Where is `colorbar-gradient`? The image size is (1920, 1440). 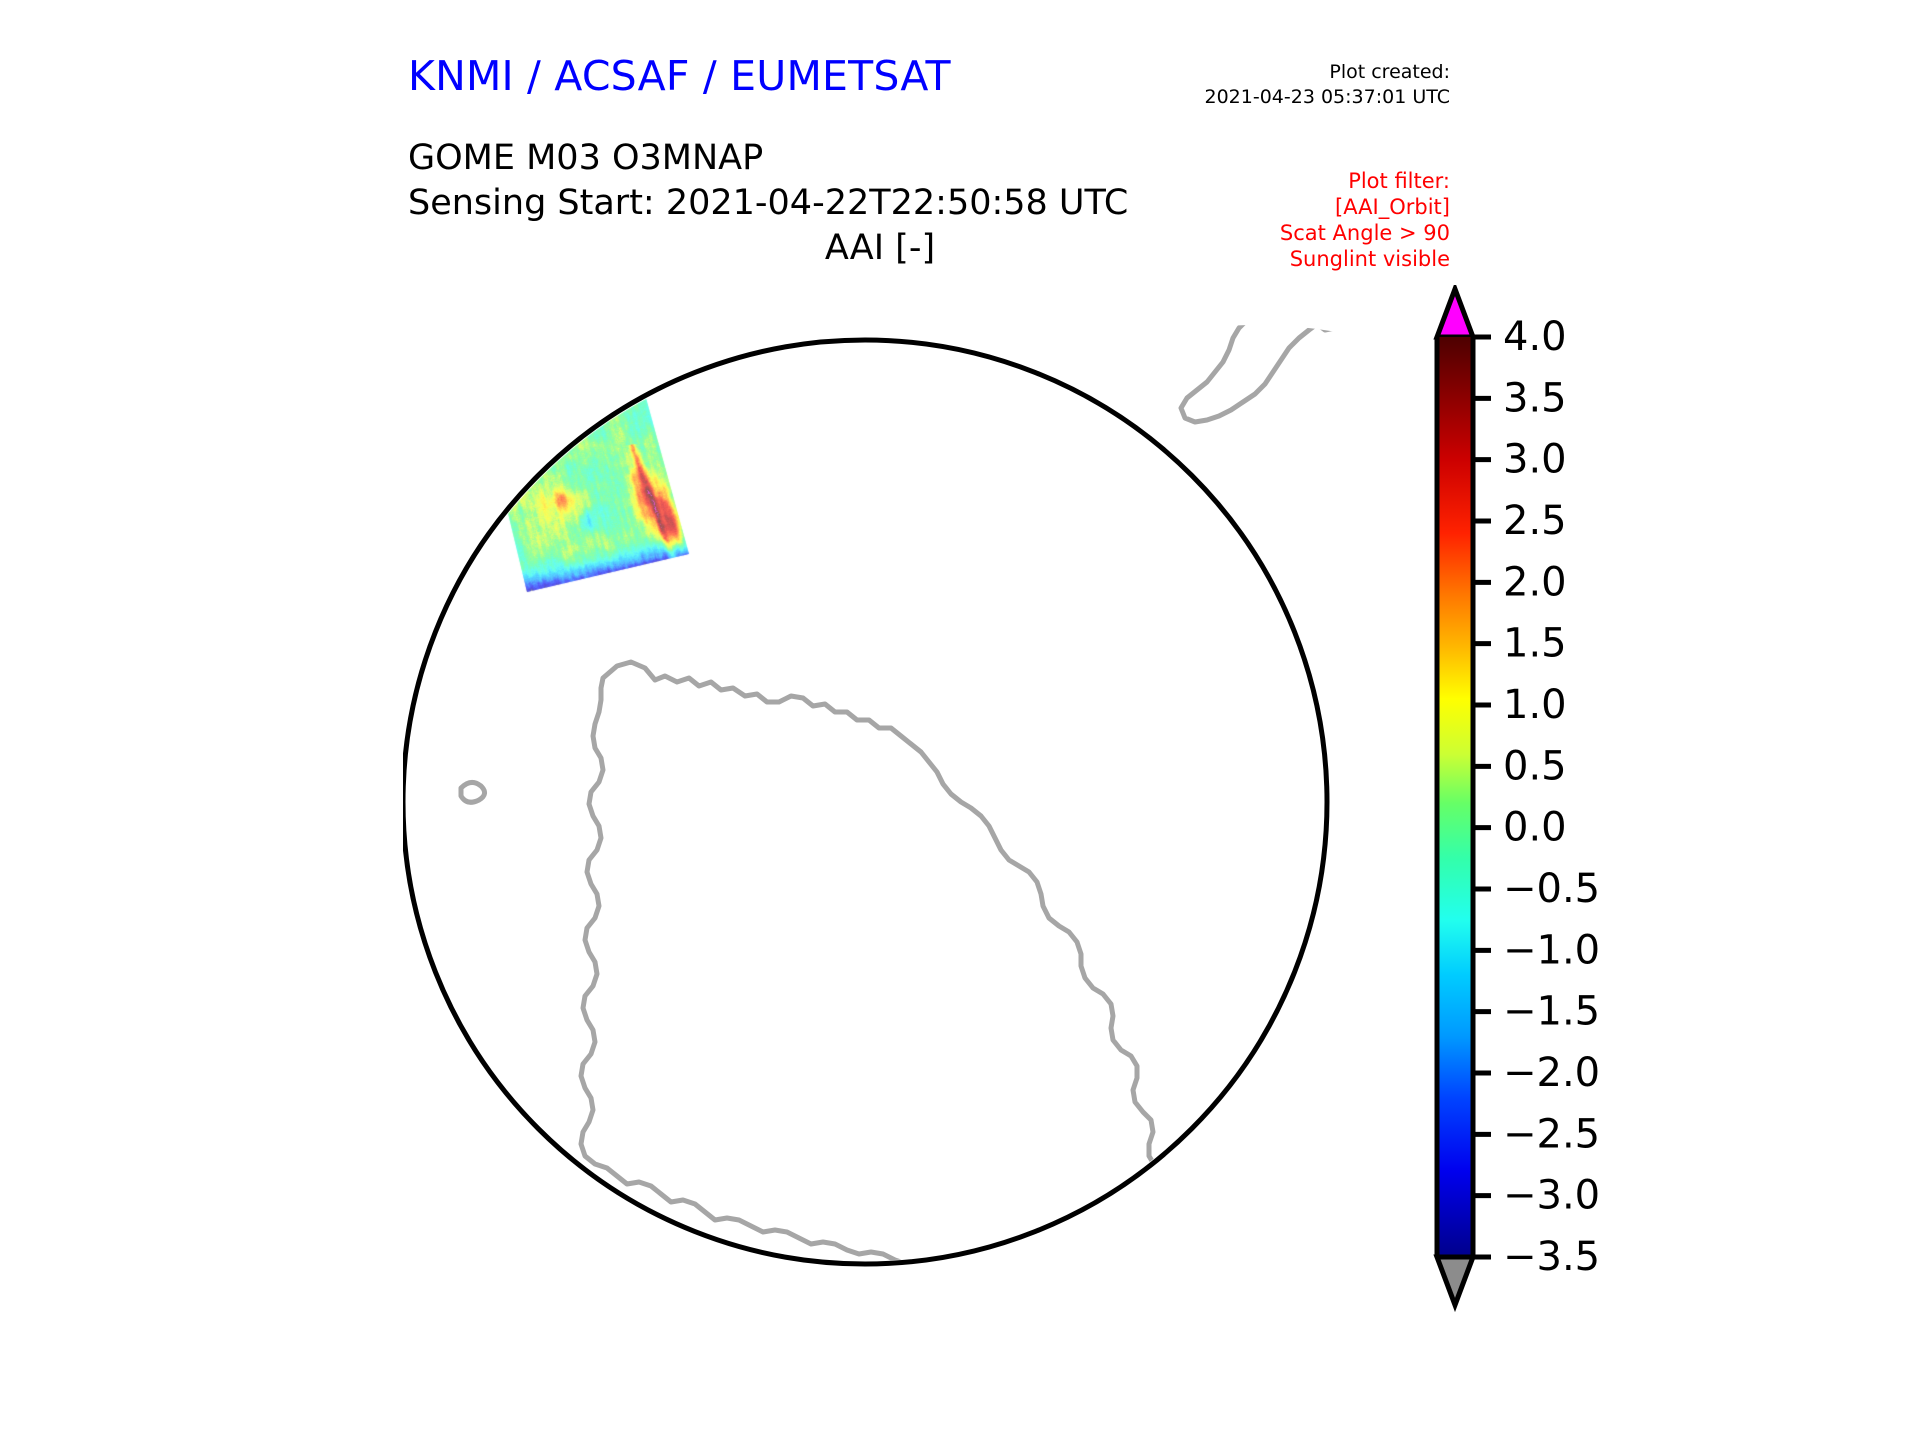 colorbar-gradient is located at coordinates (1455, 797).